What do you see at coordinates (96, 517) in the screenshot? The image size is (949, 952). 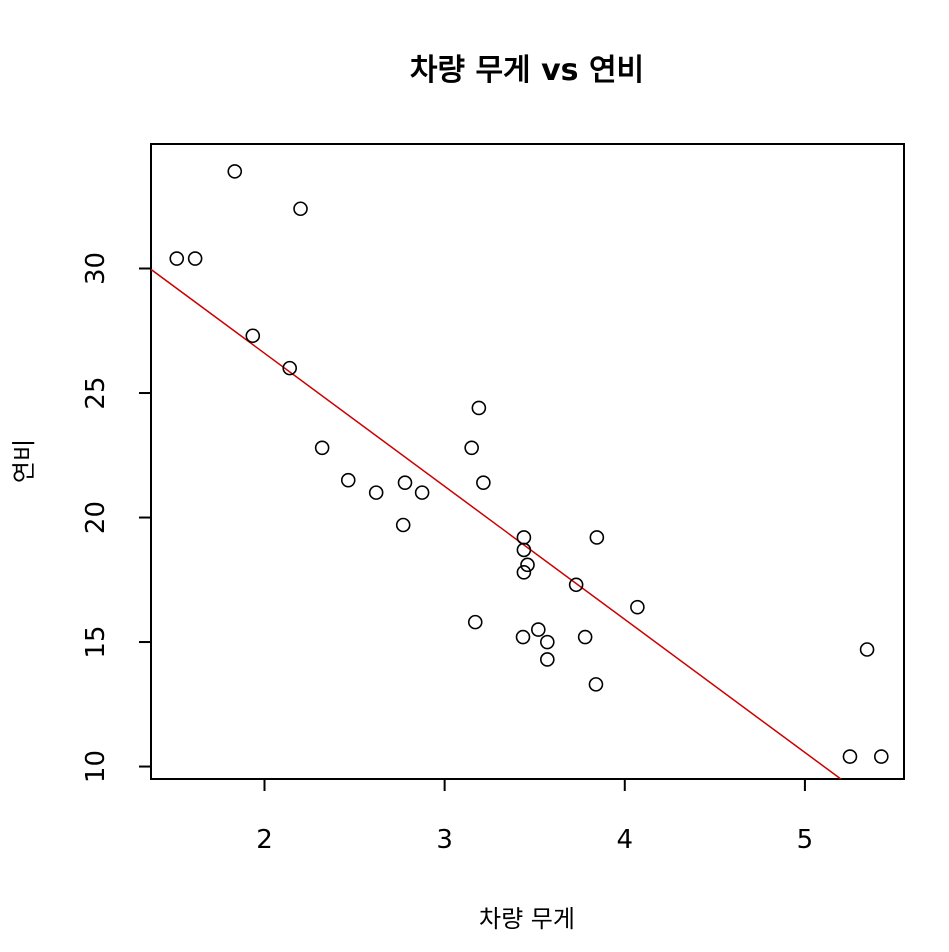 I see `y-tick-label: 20` at bounding box center [96, 517].